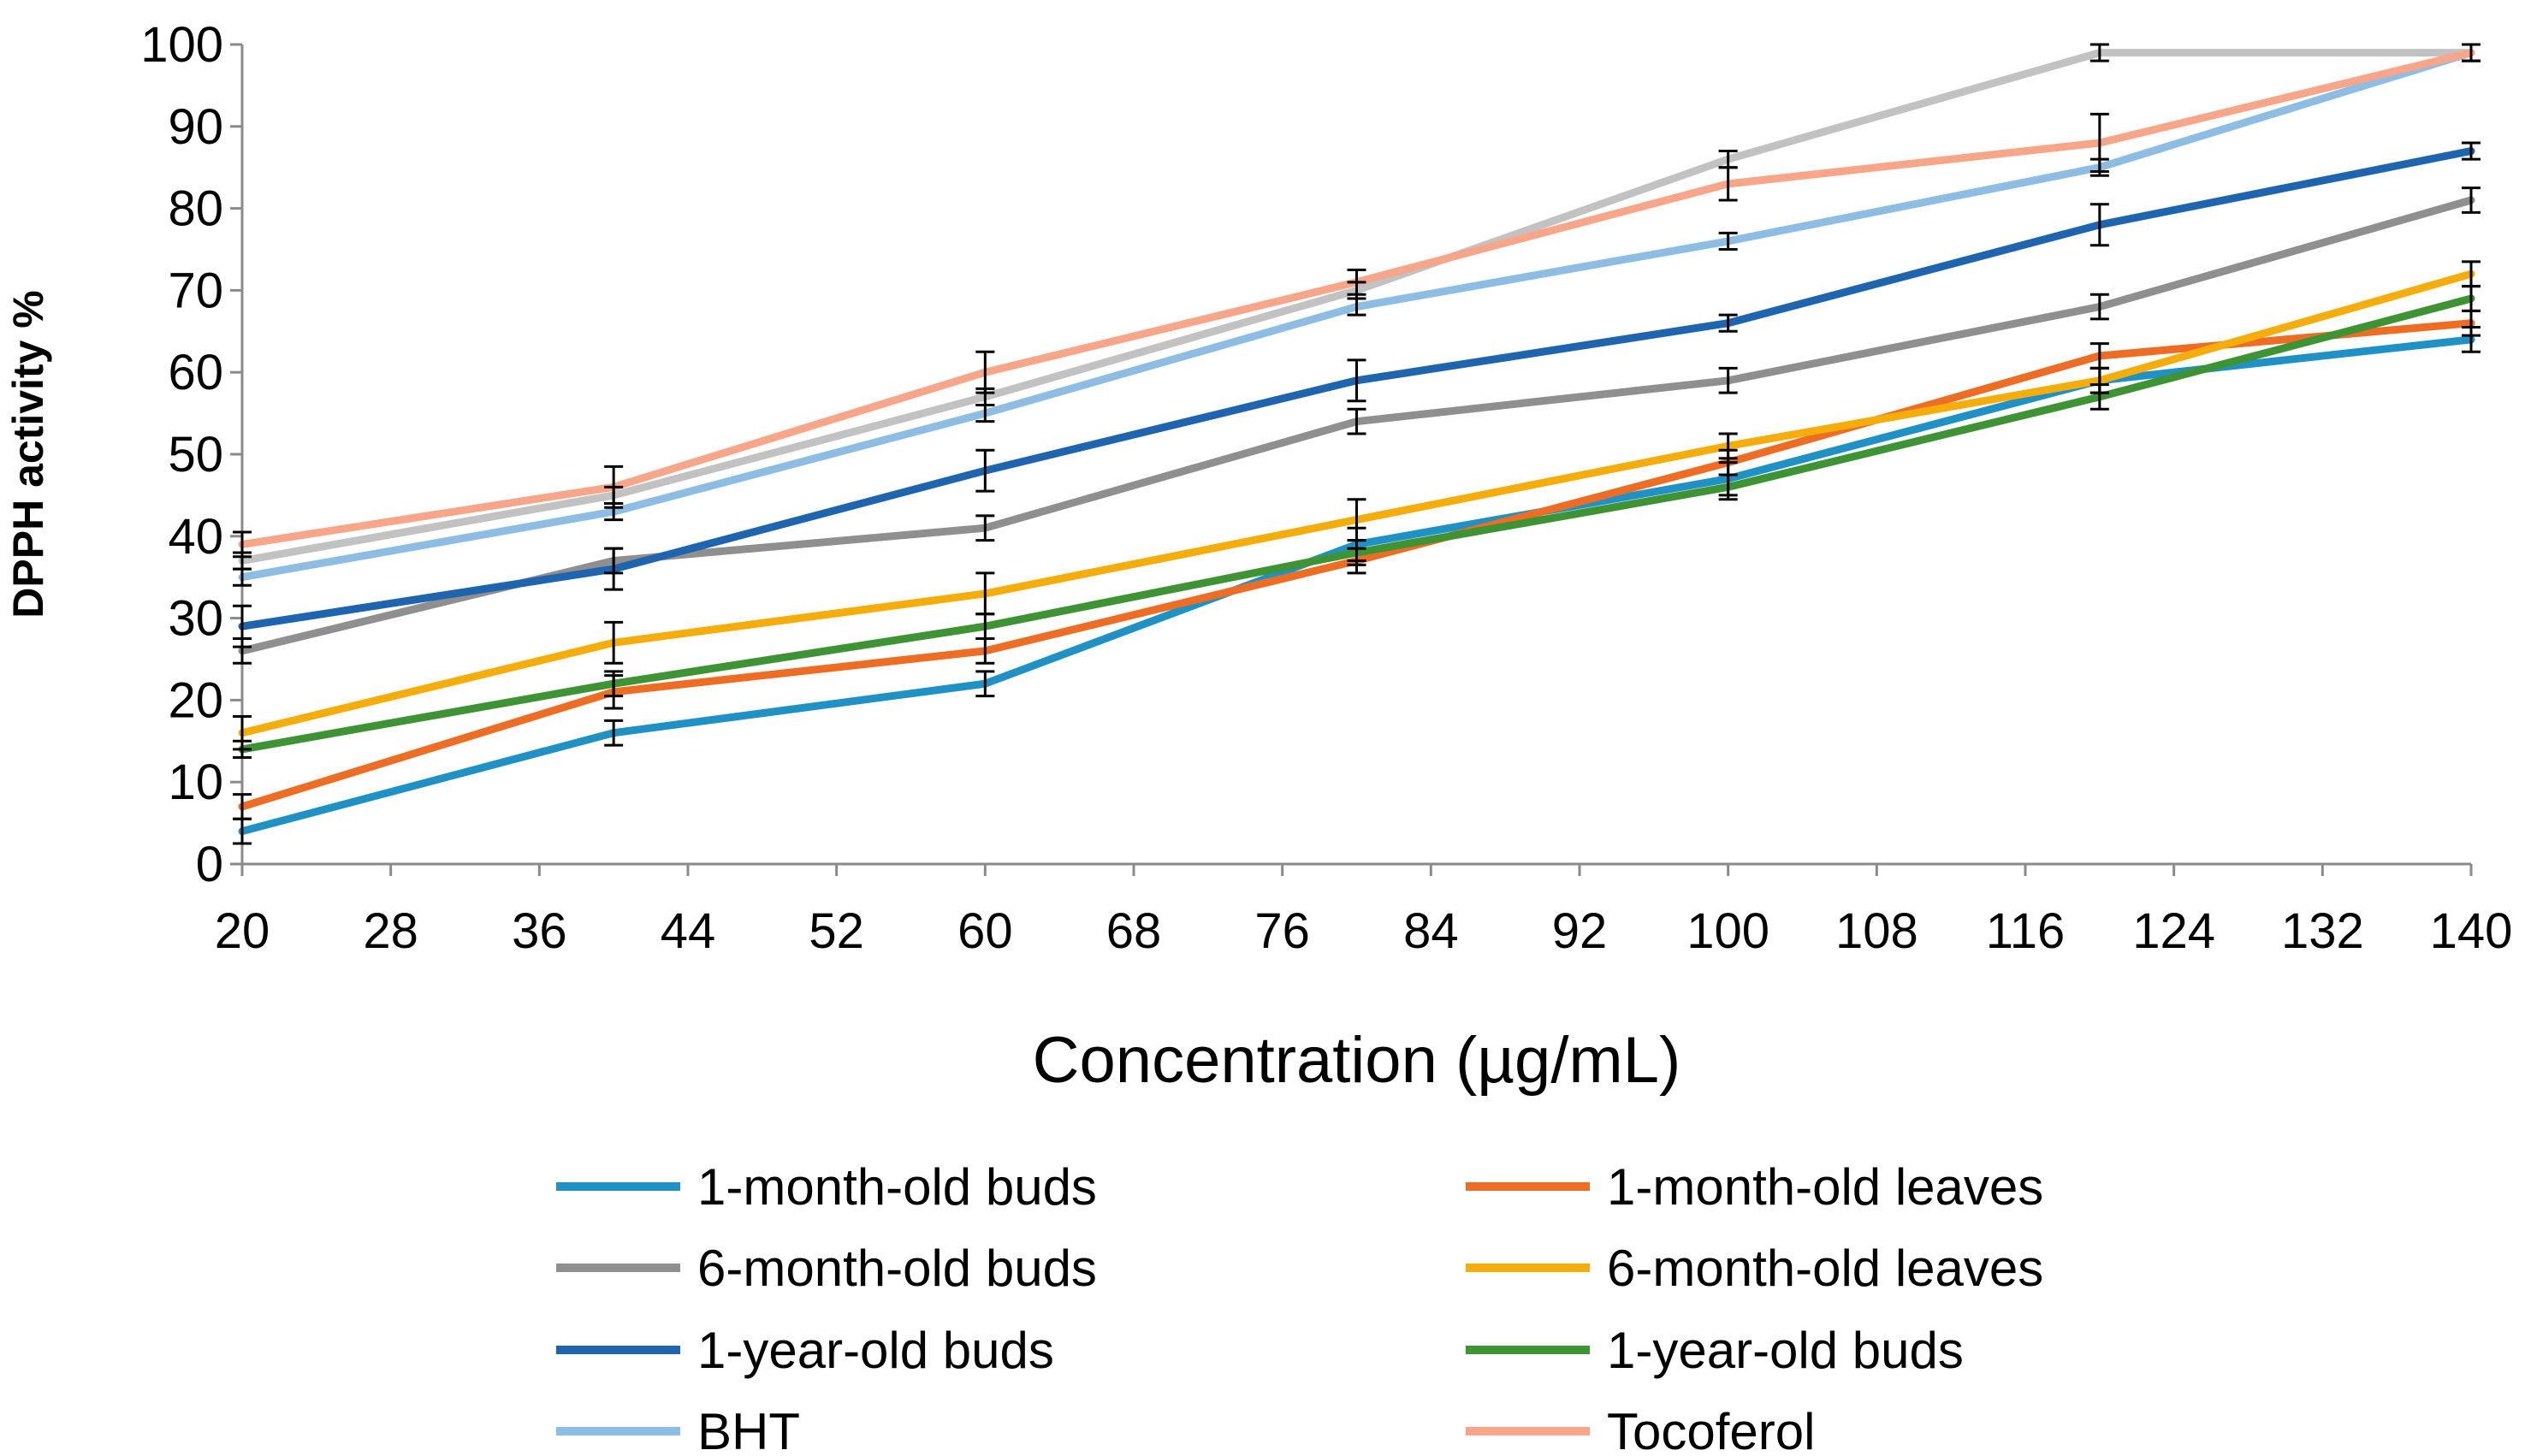 The height and width of the screenshot is (1456, 2531). What do you see at coordinates (196, 454) in the screenshot?
I see `y-tick-label: 50` at bounding box center [196, 454].